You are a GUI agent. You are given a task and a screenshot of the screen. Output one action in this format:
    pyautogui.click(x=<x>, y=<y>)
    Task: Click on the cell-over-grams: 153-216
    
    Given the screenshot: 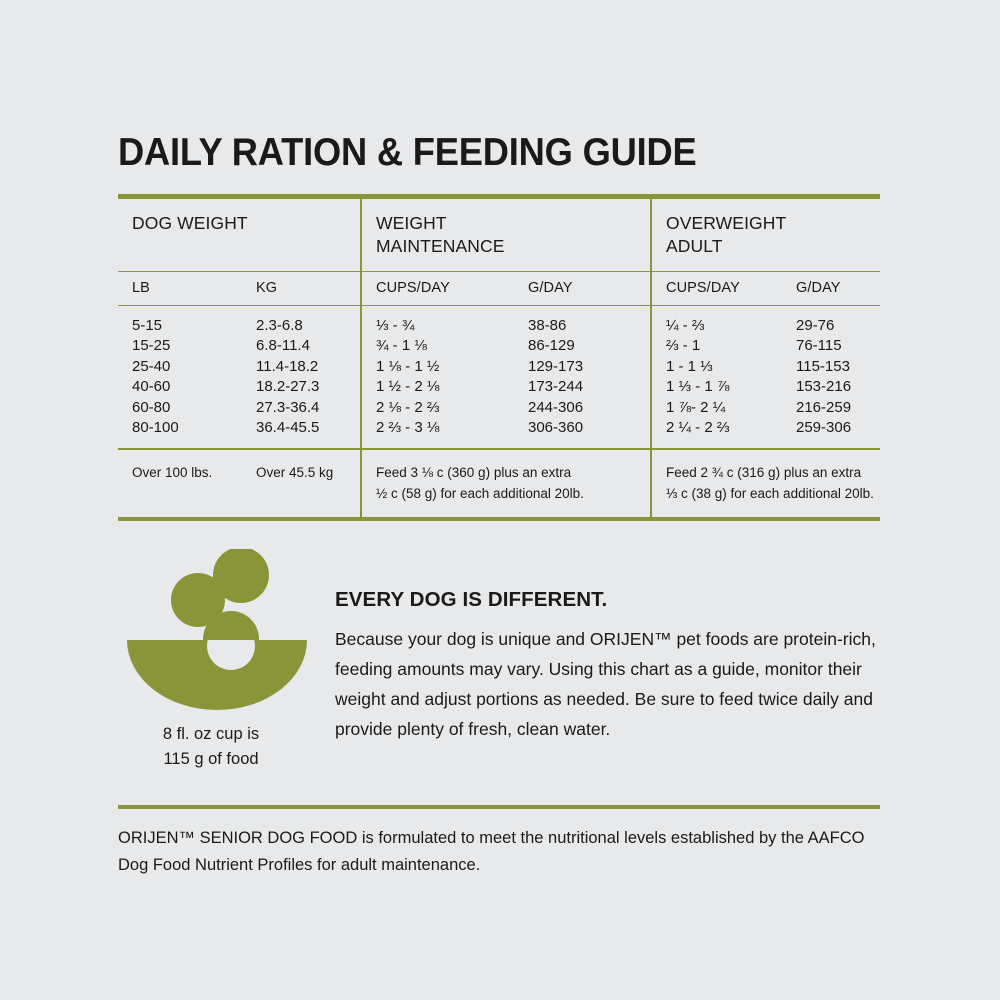 What is the action you would take?
    pyautogui.click(x=824, y=387)
    